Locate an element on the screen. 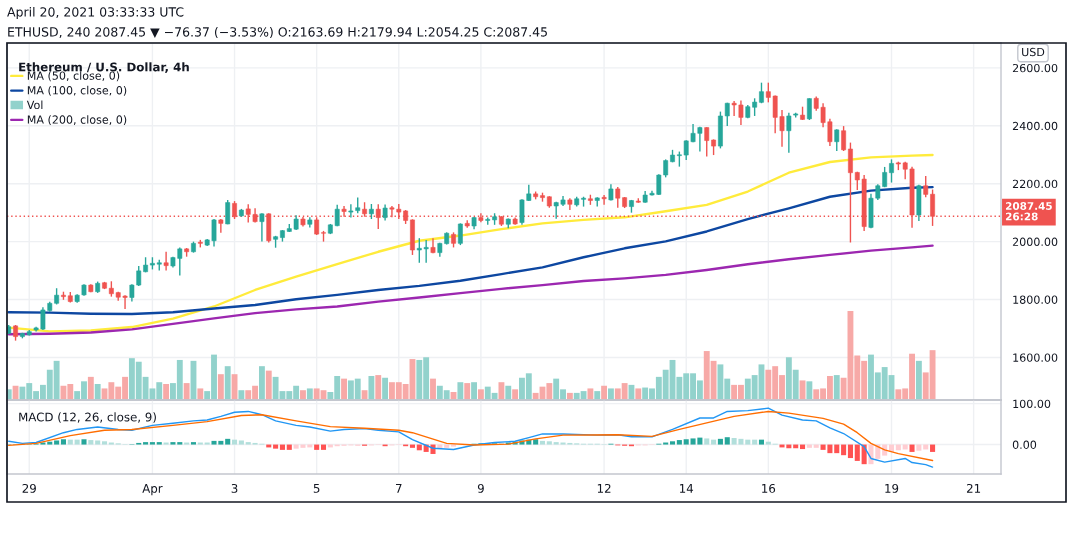  legend-label: Vol is located at coordinates (34, 105).